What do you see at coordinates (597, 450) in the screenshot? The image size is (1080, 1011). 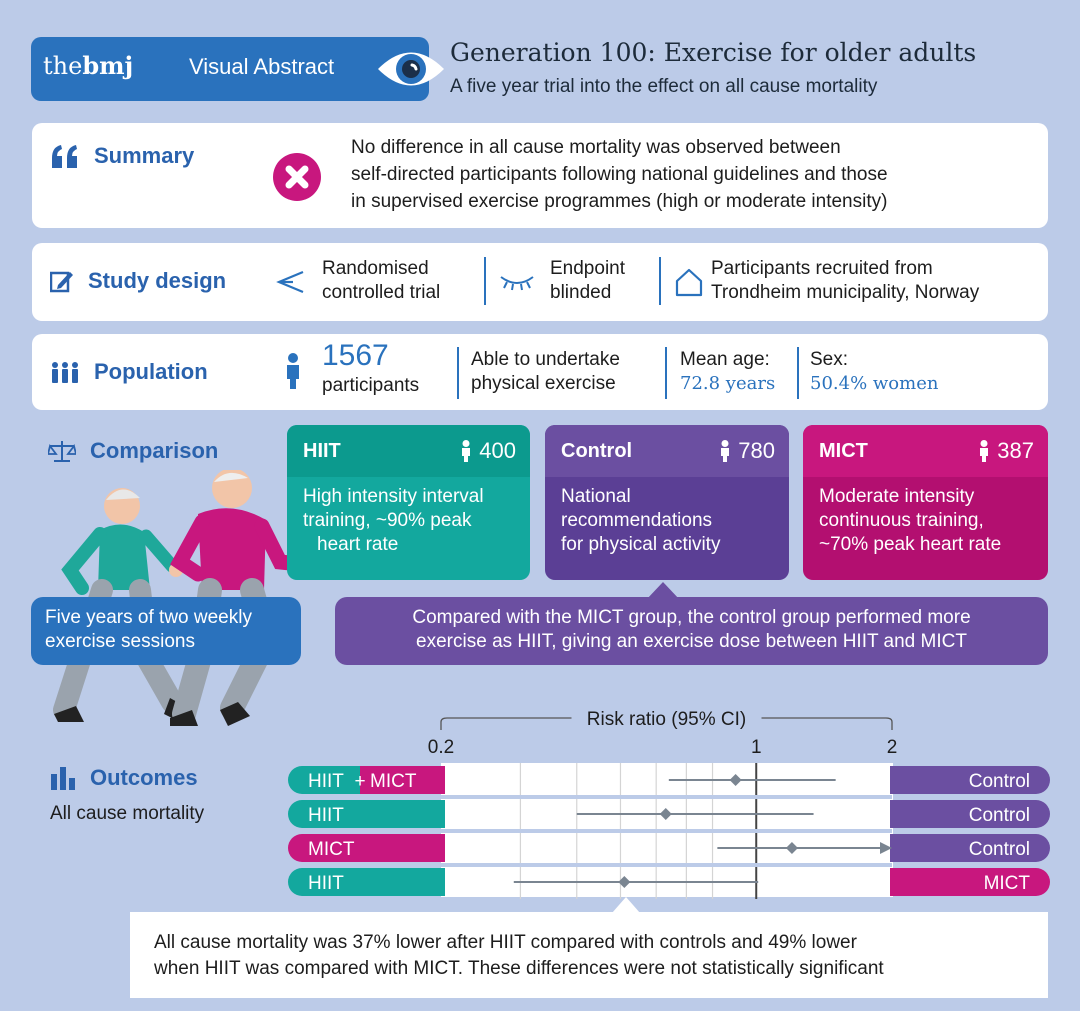 I see `group-name-control: Control` at bounding box center [597, 450].